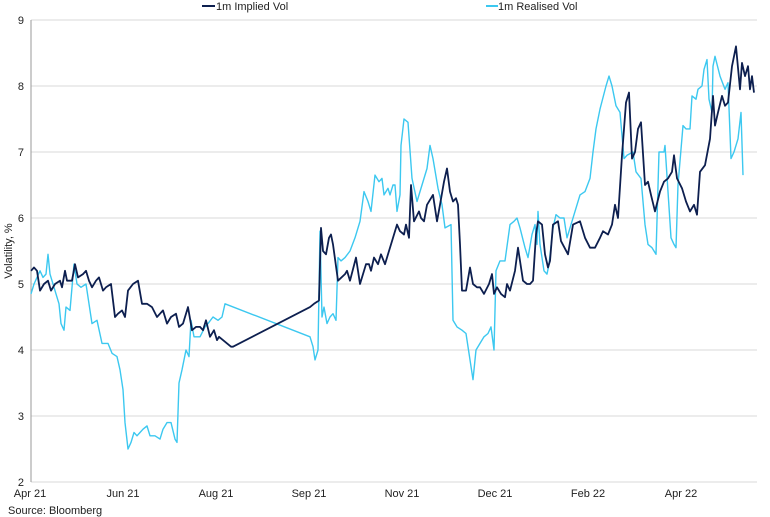  Describe the element at coordinates (21, 21) in the screenshot. I see `y-tick-label: 9` at that location.